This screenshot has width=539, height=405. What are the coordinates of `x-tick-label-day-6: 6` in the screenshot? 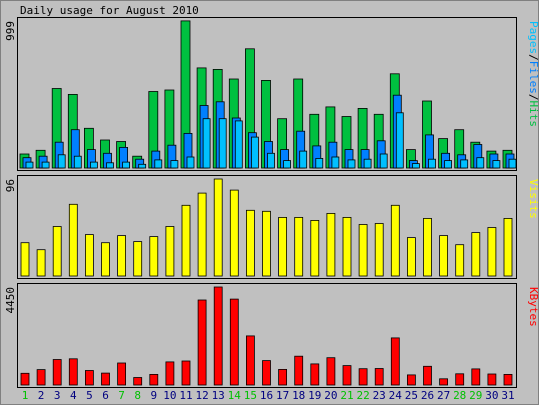 It's located at (105, 395).